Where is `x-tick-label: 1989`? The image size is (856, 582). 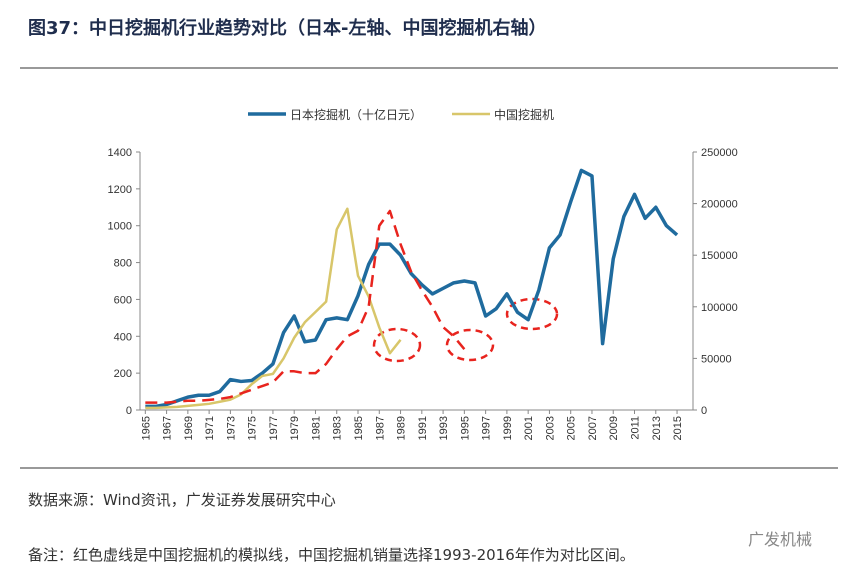
x-tick-label: 1989 is located at coordinates (402, 428).